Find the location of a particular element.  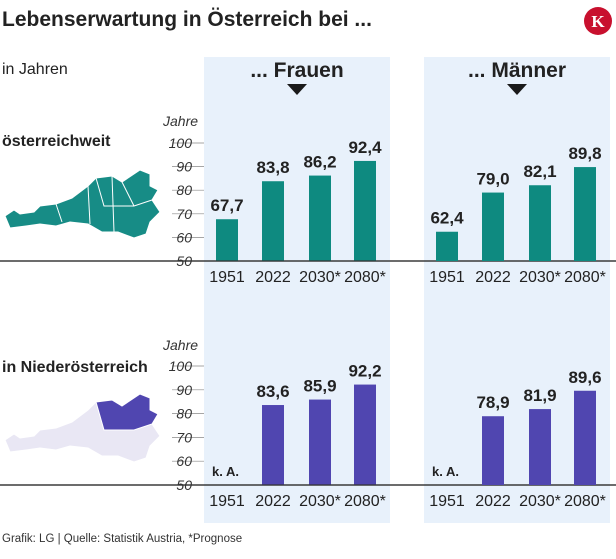

bar-value-label: 92,4 is located at coordinates (365, 147).